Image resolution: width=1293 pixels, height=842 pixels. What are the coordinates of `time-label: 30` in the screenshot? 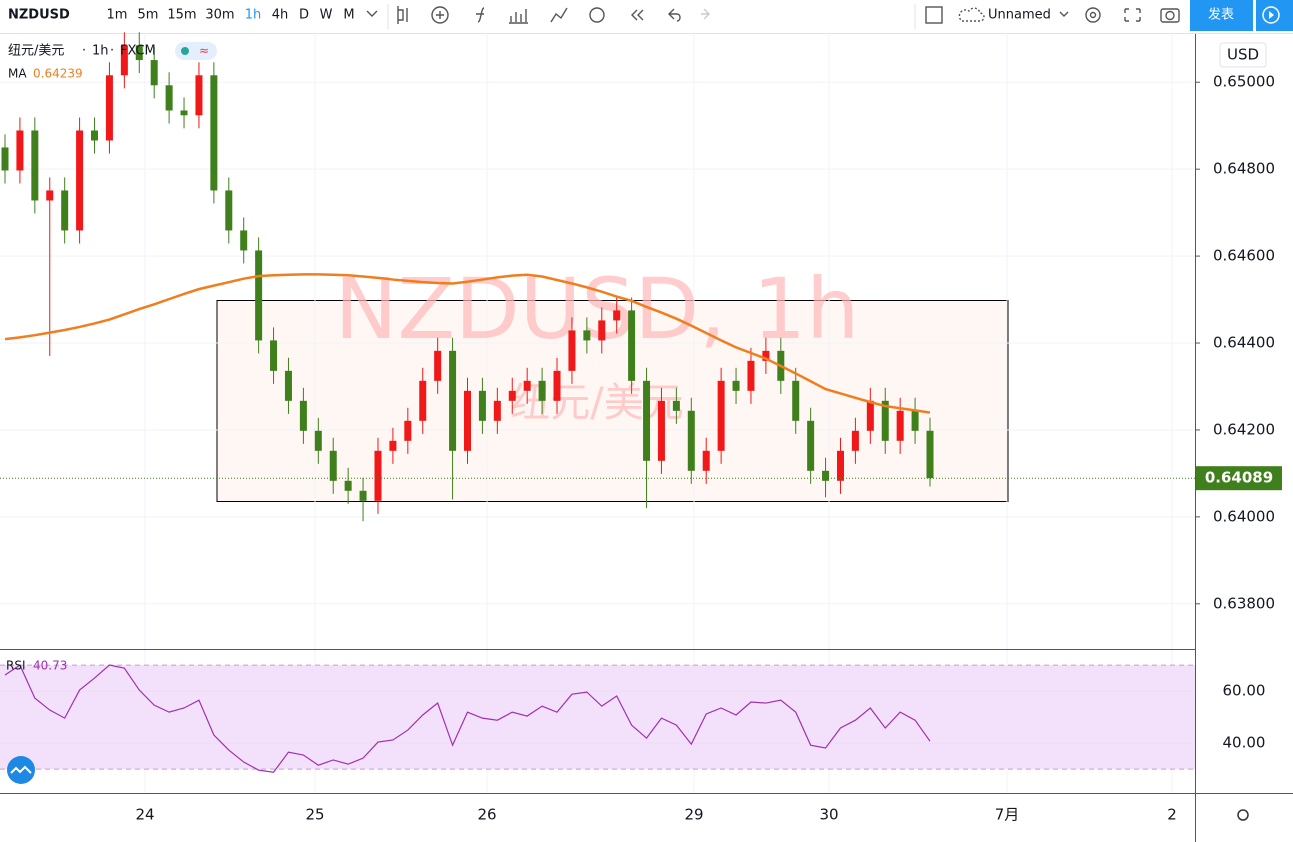 It's located at (828, 815).